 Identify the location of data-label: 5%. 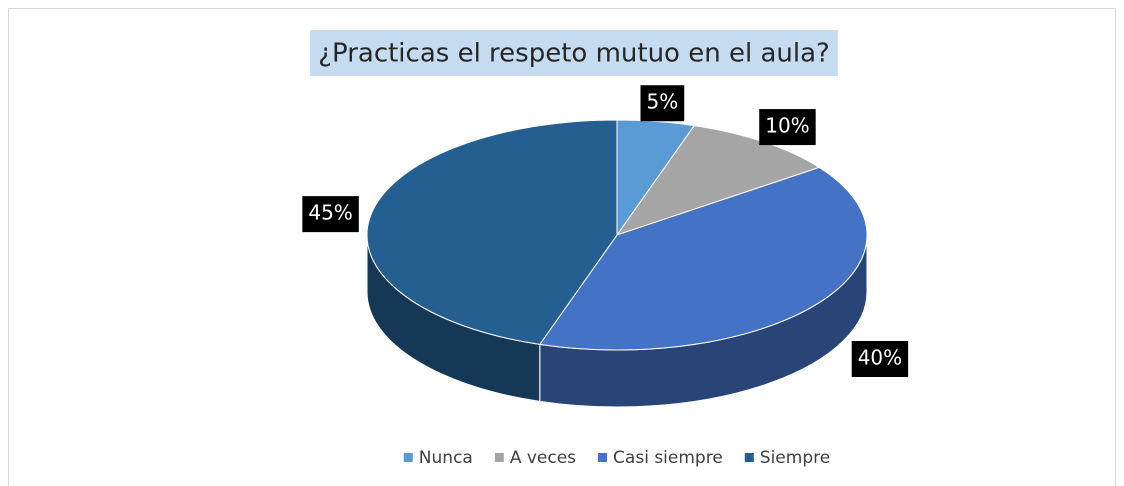
(662, 103).